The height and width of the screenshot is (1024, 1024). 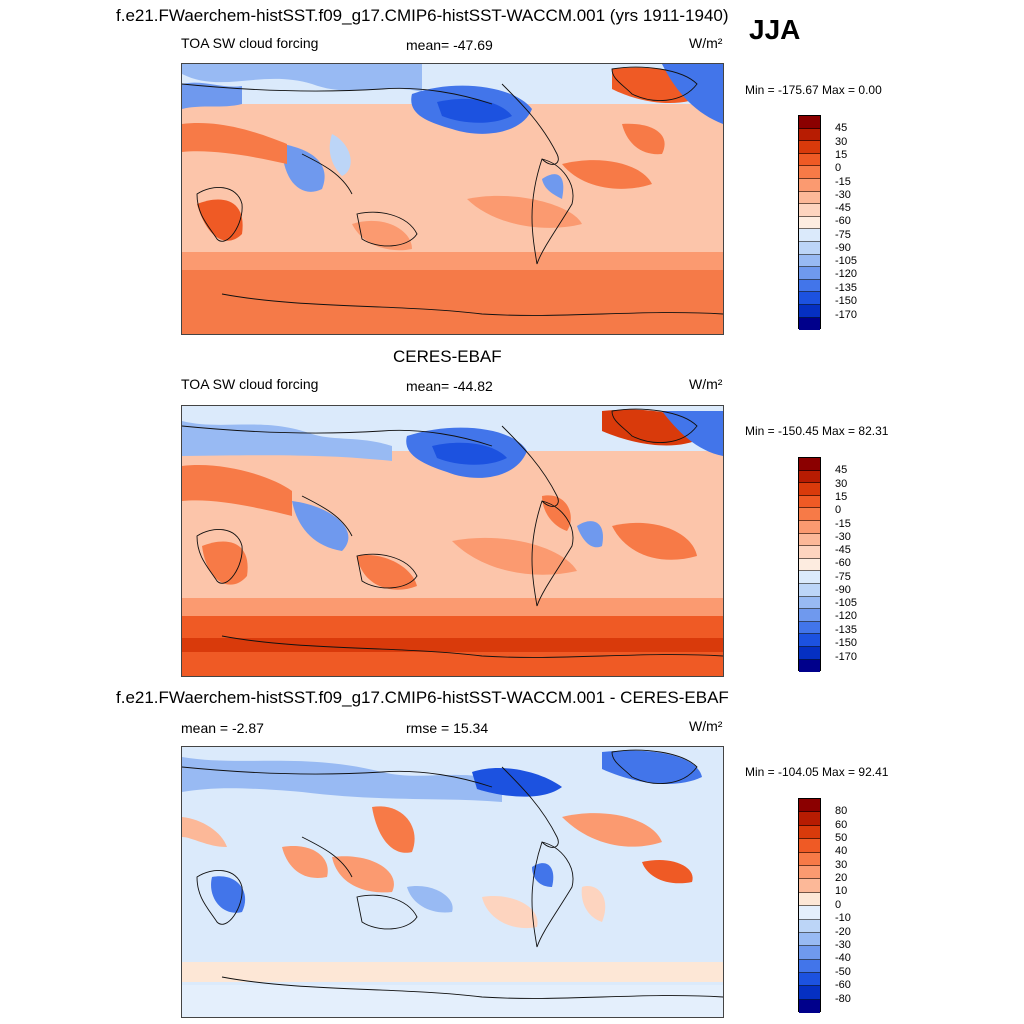 I want to click on panel-3-colorbar-label: -80, so click(x=843, y=999).